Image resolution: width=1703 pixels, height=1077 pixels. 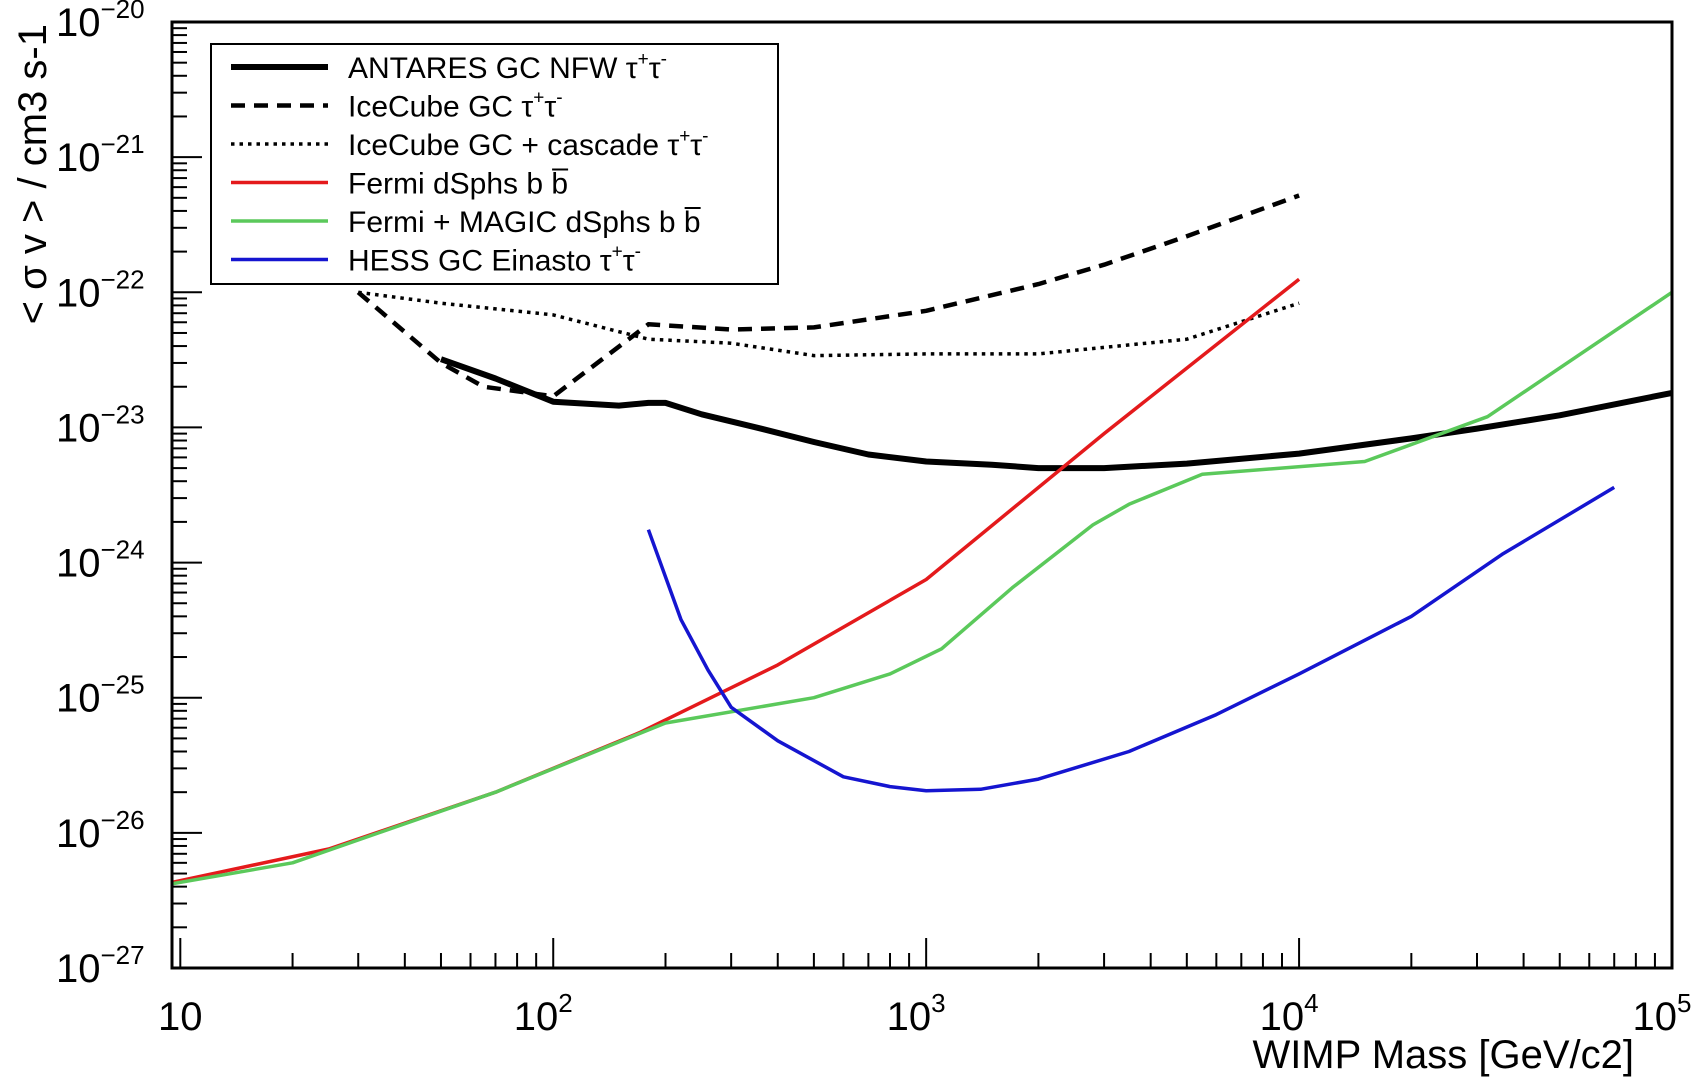 What do you see at coordinates (543, 1013) in the screenshot?
I see `x-tick-label: 10²` at bounding box center [543, 1013].